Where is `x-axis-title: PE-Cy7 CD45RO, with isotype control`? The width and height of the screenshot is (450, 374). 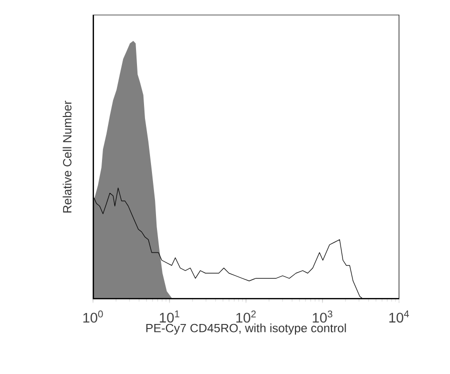
x-axis-title: PE-Cy7 CD45RO, with isotype control is located at coordinates (246, 329).